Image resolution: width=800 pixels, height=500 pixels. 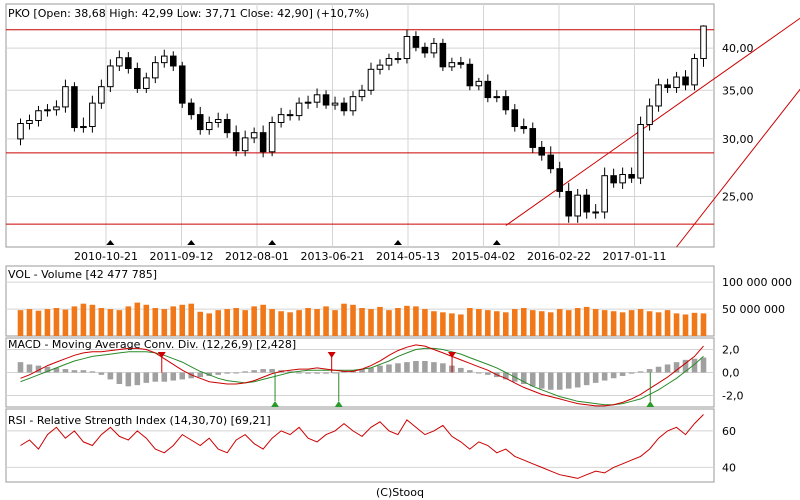 What do you see at coordinates (484, 256) in the screenshot?
I see `date-tick-label: 2015-04-02` at bounding box center [484, 256].